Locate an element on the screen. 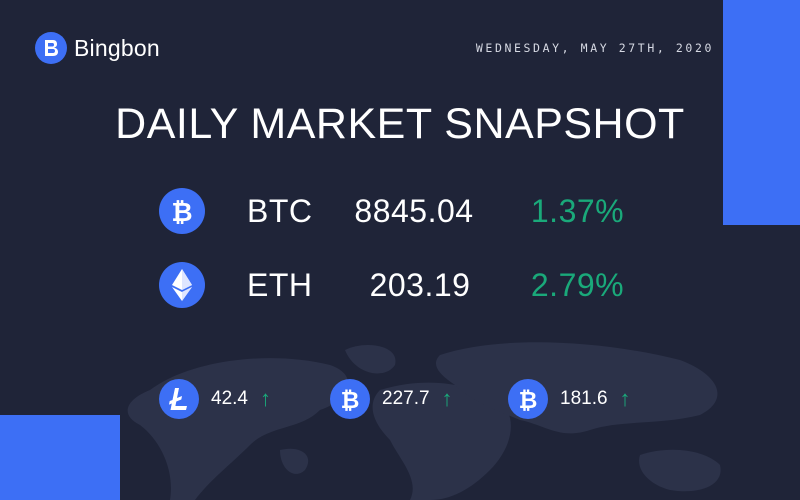 Image resolution: width=800 pixels, height=500 pixels. ticker-value: 181.6 is located at coordinates (584, 398).